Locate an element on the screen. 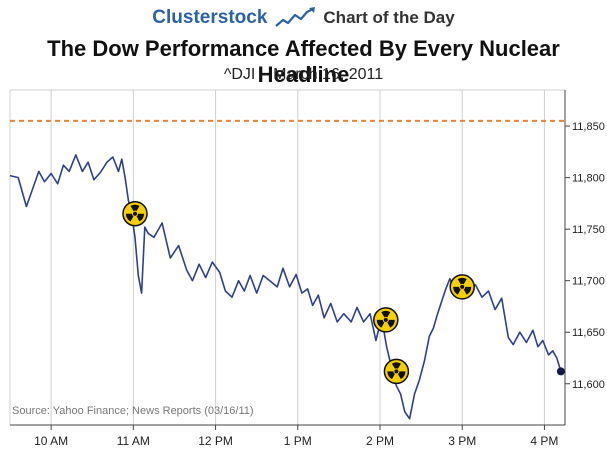  chart-of-the-day: Chart of the Day is located at coordinates (389, 17).